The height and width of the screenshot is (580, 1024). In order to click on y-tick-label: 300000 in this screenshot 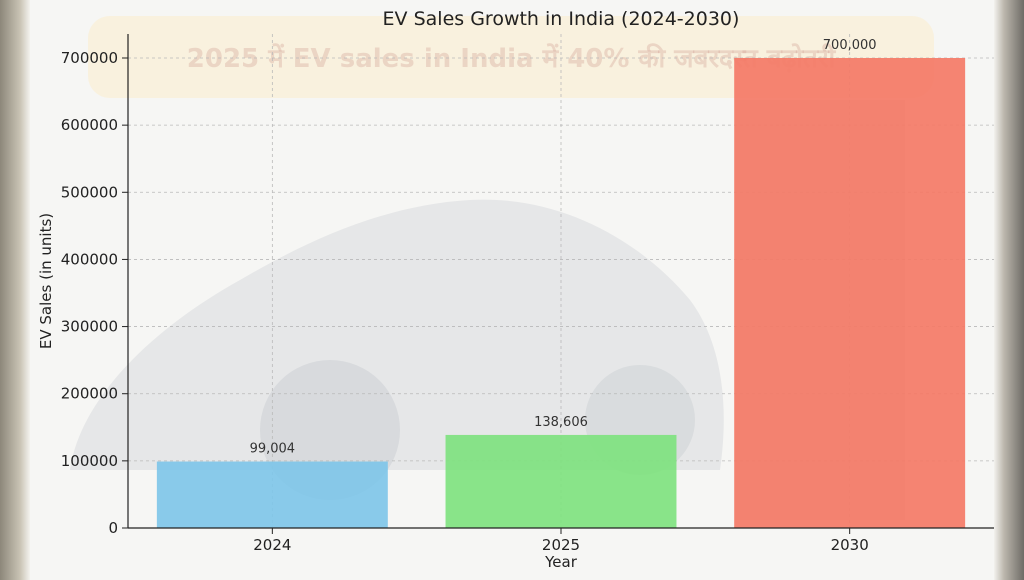, I will do `click(89, 327)`.